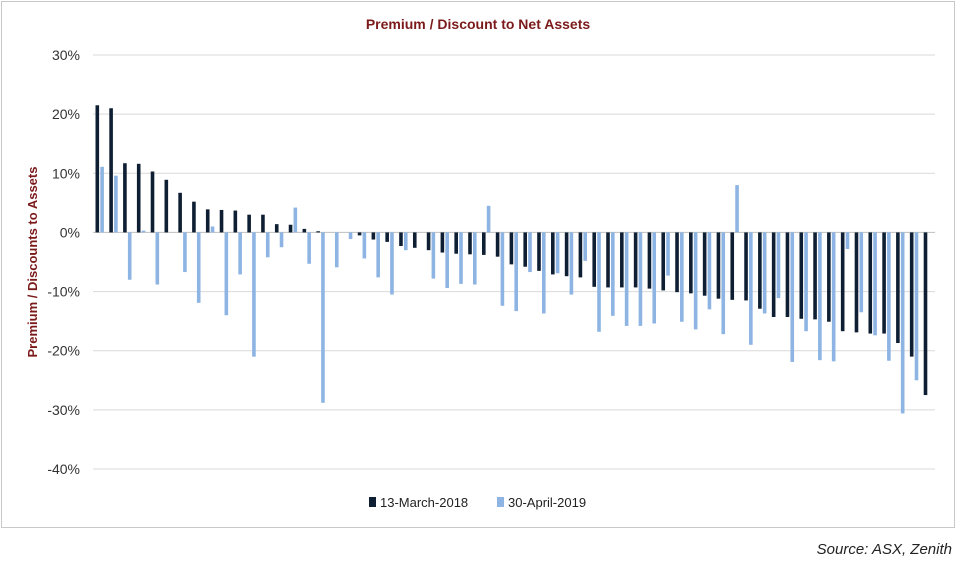  Describe the element at coordinates (63, 469) in the screenshot. I see `y-tick-label: -40%` at that location.